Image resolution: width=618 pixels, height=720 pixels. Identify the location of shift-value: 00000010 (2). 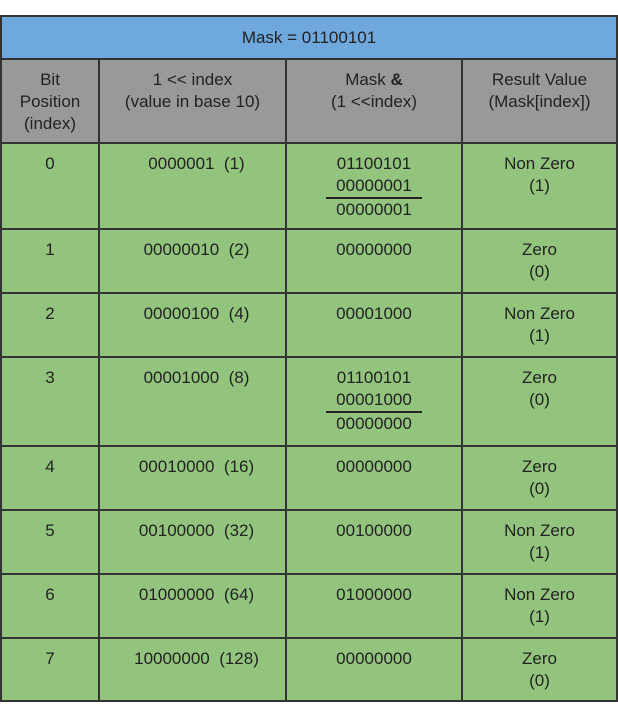
(196, 249).